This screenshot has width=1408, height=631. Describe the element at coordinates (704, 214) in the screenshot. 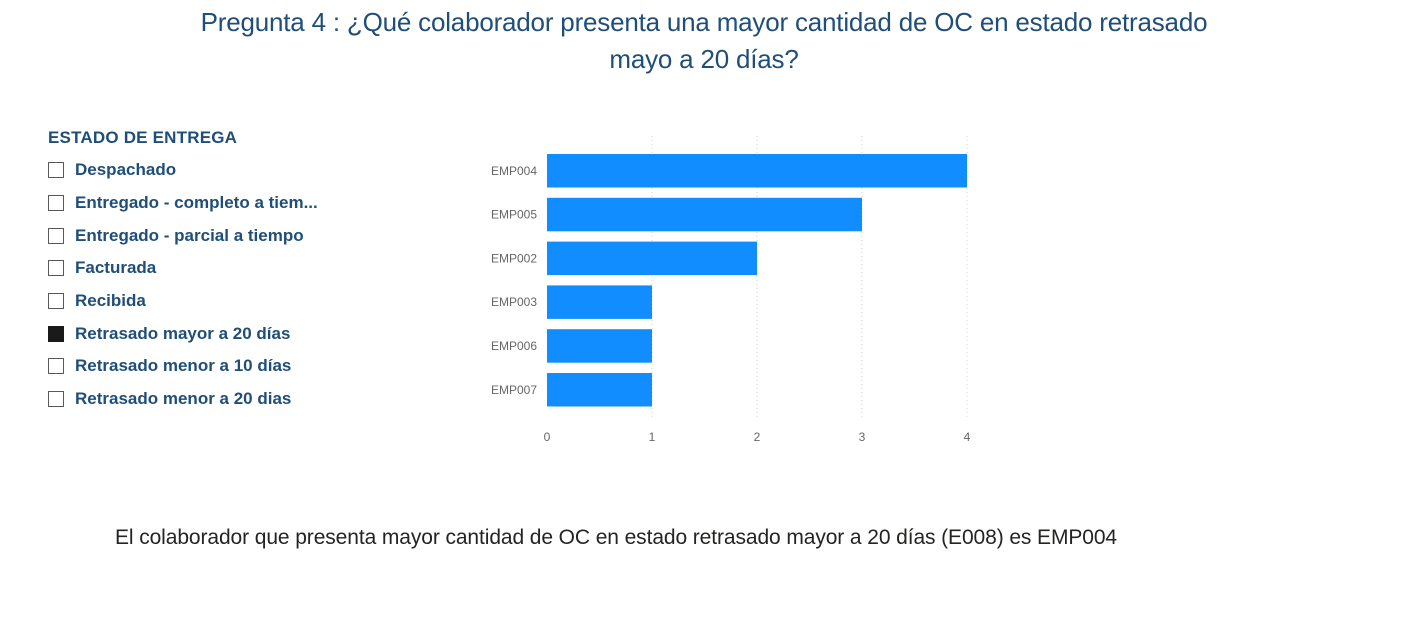

I see `bar-emp005` at that location.